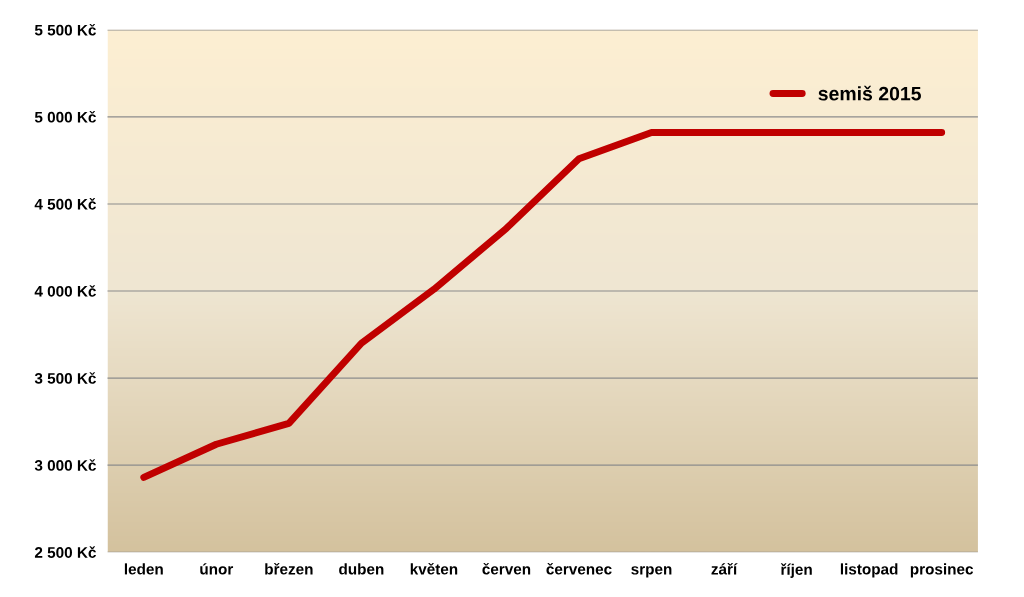  I want to click on legend-label: semiš 2015, so click(869, 93).